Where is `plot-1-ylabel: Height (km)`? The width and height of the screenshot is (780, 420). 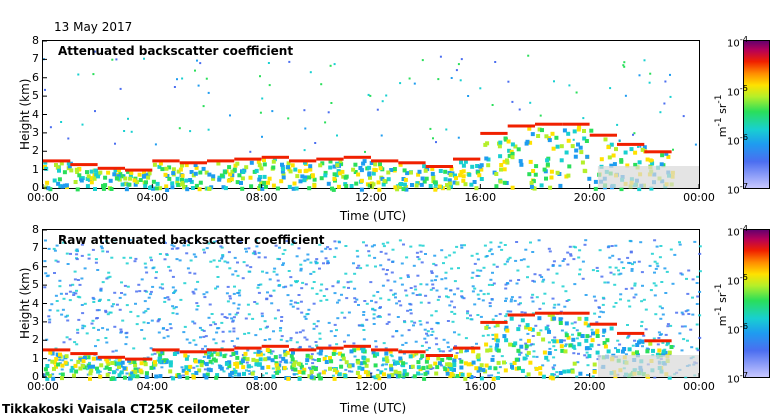 plot-1-ylabel: Height (km) is located at coordinates (25, 114).